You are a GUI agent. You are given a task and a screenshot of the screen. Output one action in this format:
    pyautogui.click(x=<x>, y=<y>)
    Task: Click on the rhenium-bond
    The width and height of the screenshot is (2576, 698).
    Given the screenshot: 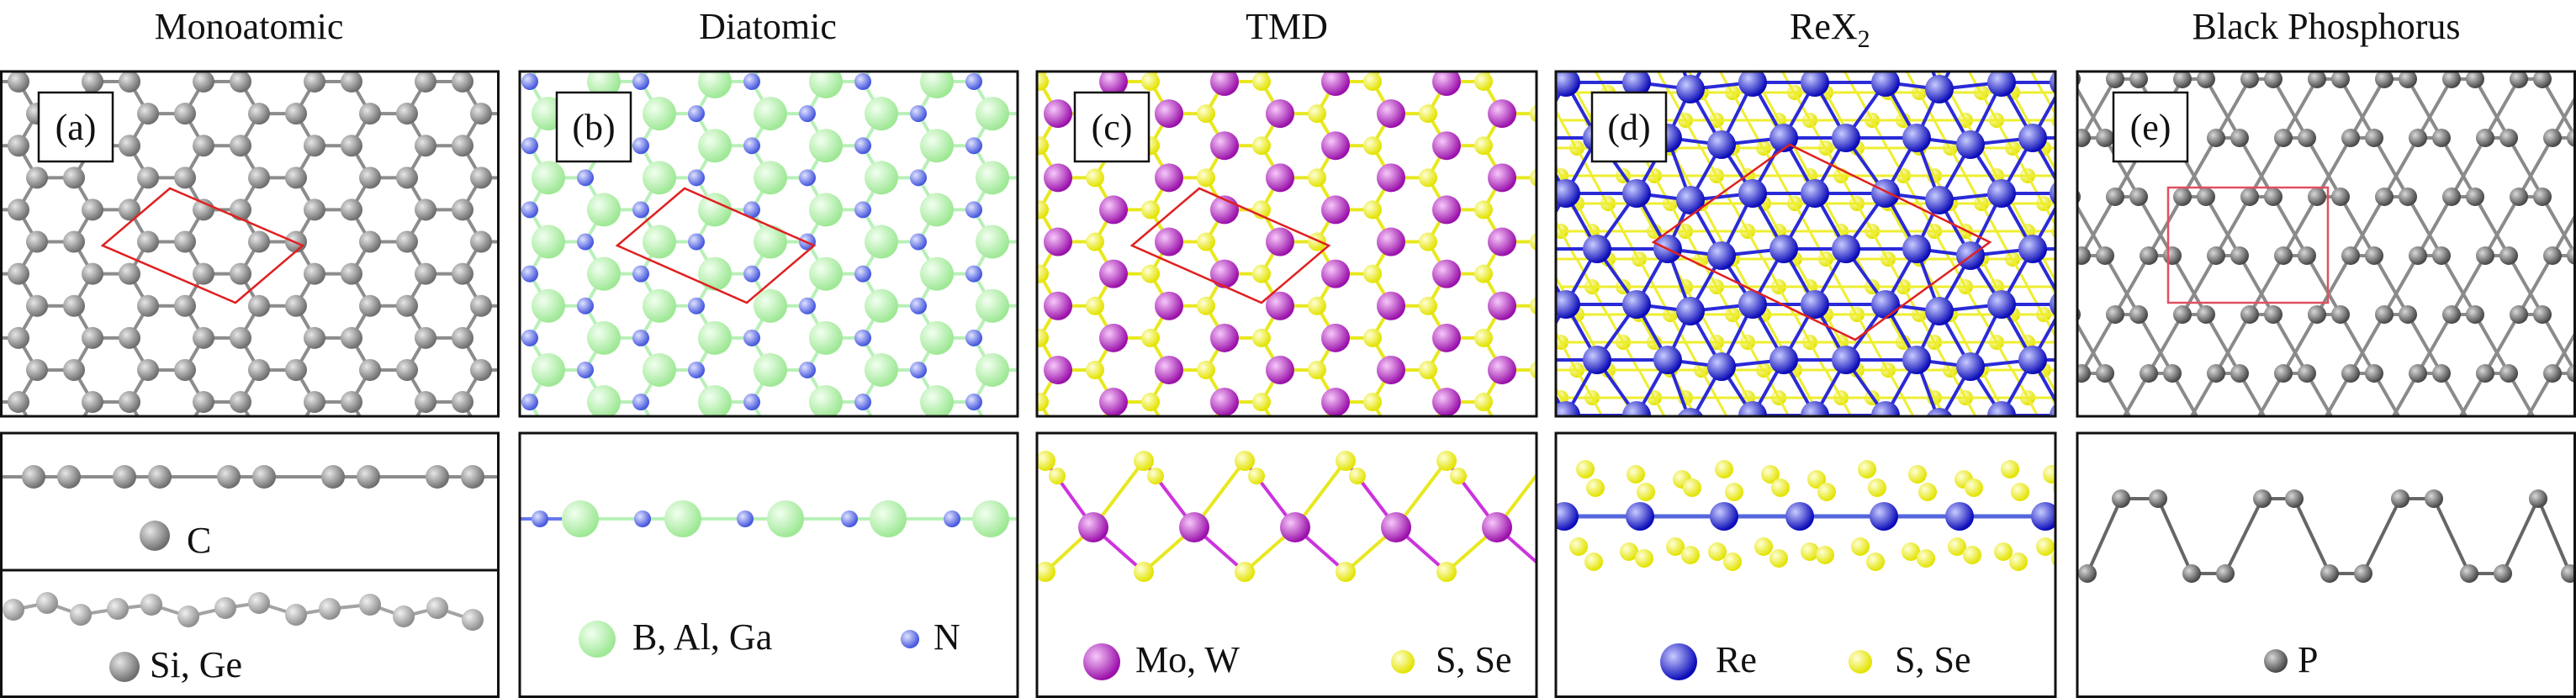 What is the action you would take?
    pyautogui.click(x=2114, y=443)
    